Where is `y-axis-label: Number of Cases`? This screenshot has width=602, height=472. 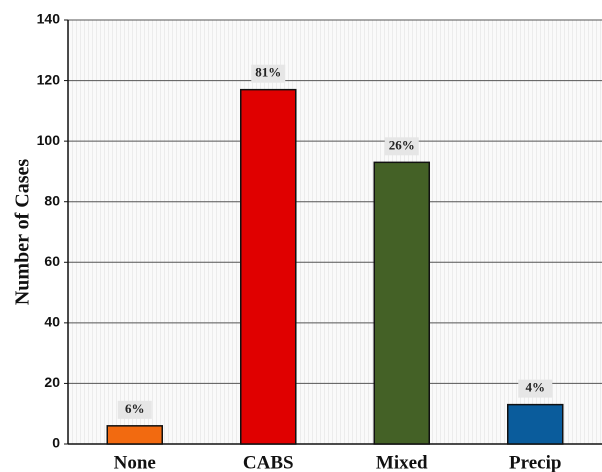 y-axis-label: Number of Cases is located at coordinates (23, 232).